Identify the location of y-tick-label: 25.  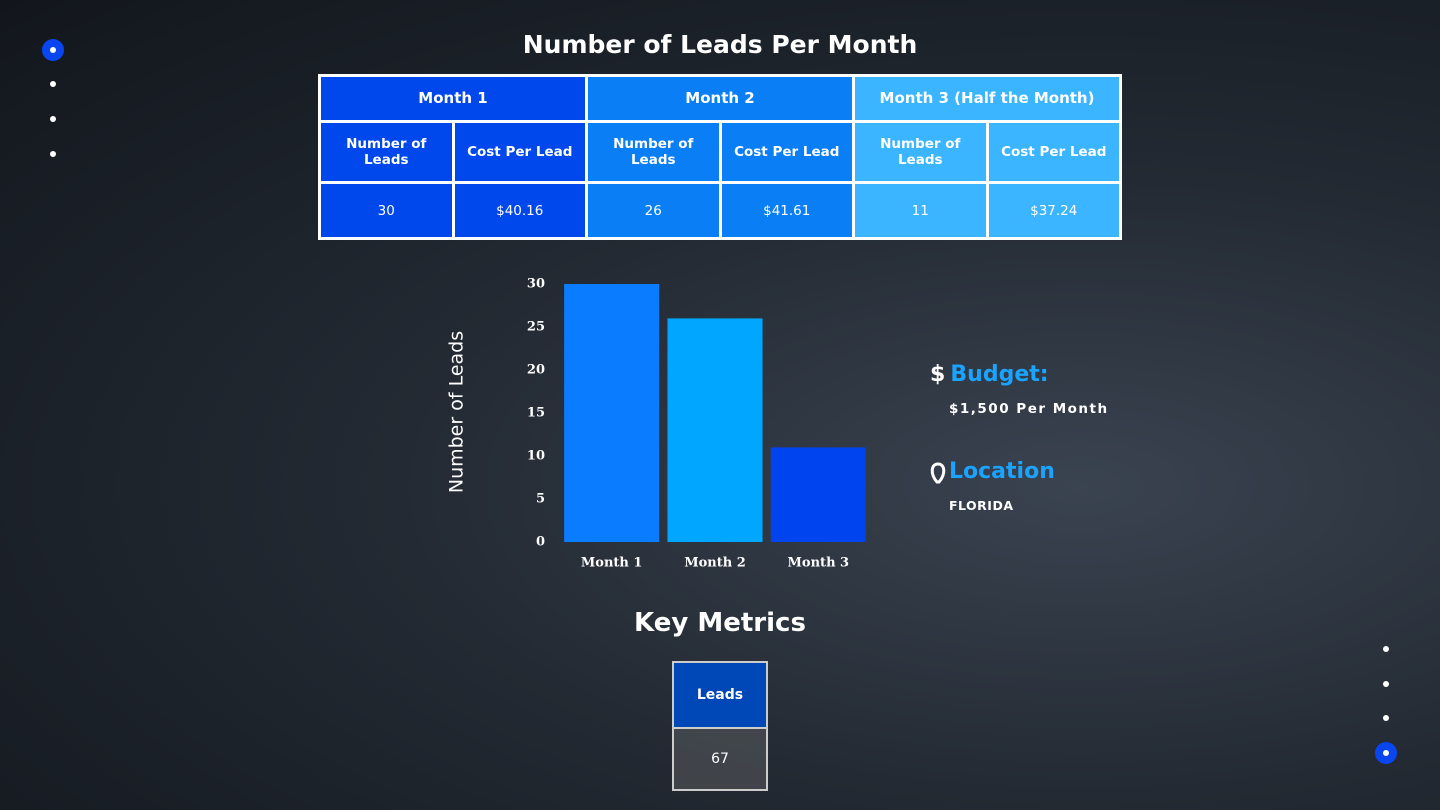
(536, 327).